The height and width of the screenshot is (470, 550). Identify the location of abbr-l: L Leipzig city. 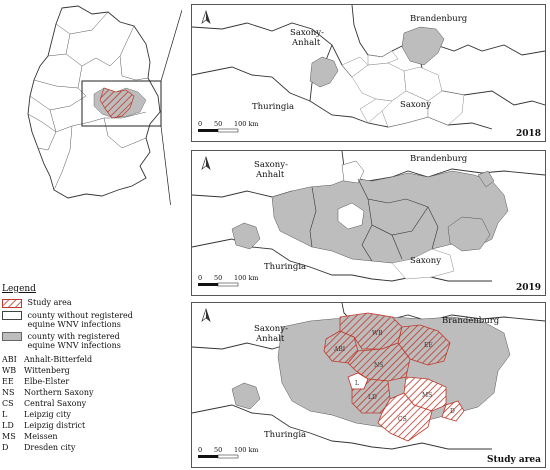
(36, 414).